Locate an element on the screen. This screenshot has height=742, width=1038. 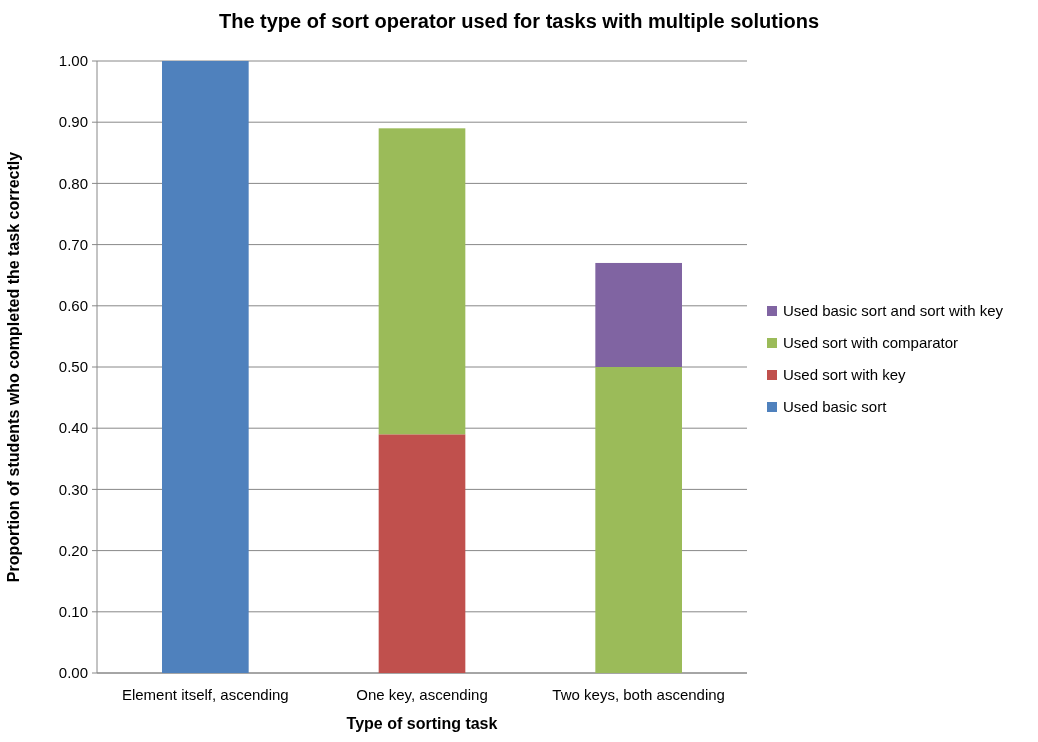
legend-label: Used sort with comparator is located at coordinates (871, 343).